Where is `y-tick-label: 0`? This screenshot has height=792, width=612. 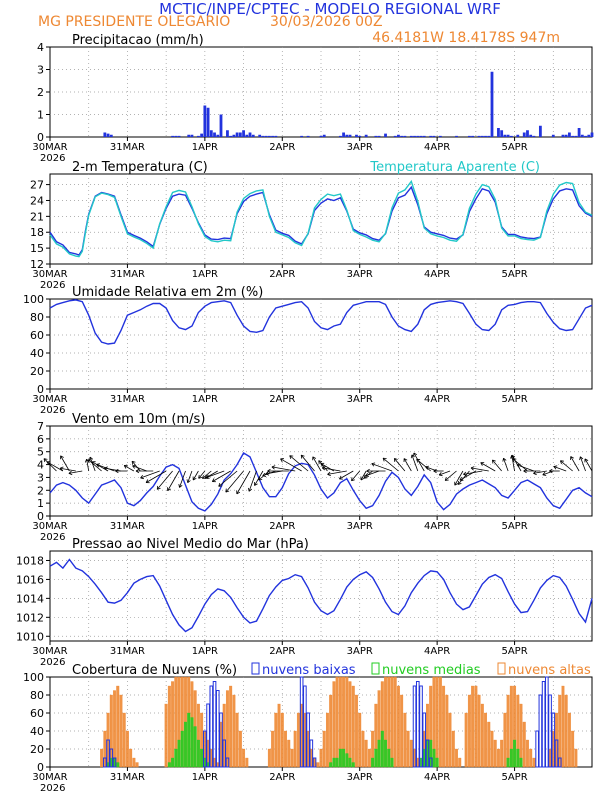 y-tick-label: 0 is located at coordinates (40, 137).